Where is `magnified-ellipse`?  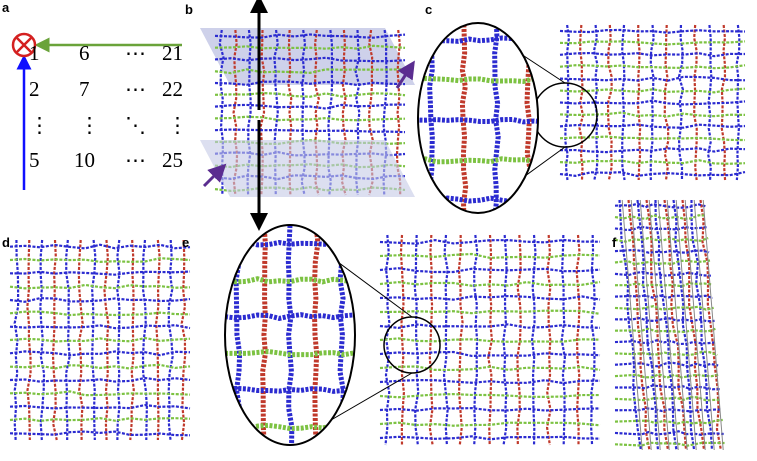 magnified-ellipse is located at coordinates (290, 335).